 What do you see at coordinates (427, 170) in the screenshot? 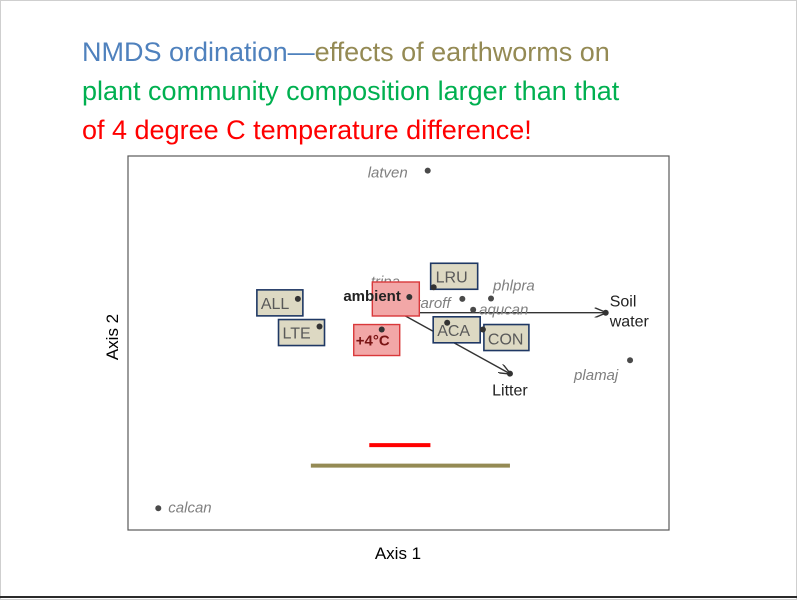
I see `species-point-latven` at bounding box center [427, 170].